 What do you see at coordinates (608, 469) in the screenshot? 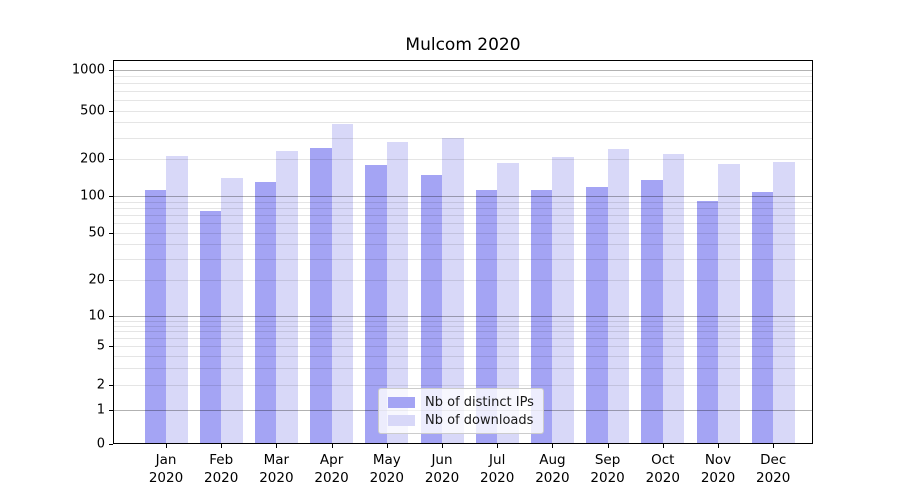
I see `x-tick-label: Sep 2020` at bounding box center [608, 469].